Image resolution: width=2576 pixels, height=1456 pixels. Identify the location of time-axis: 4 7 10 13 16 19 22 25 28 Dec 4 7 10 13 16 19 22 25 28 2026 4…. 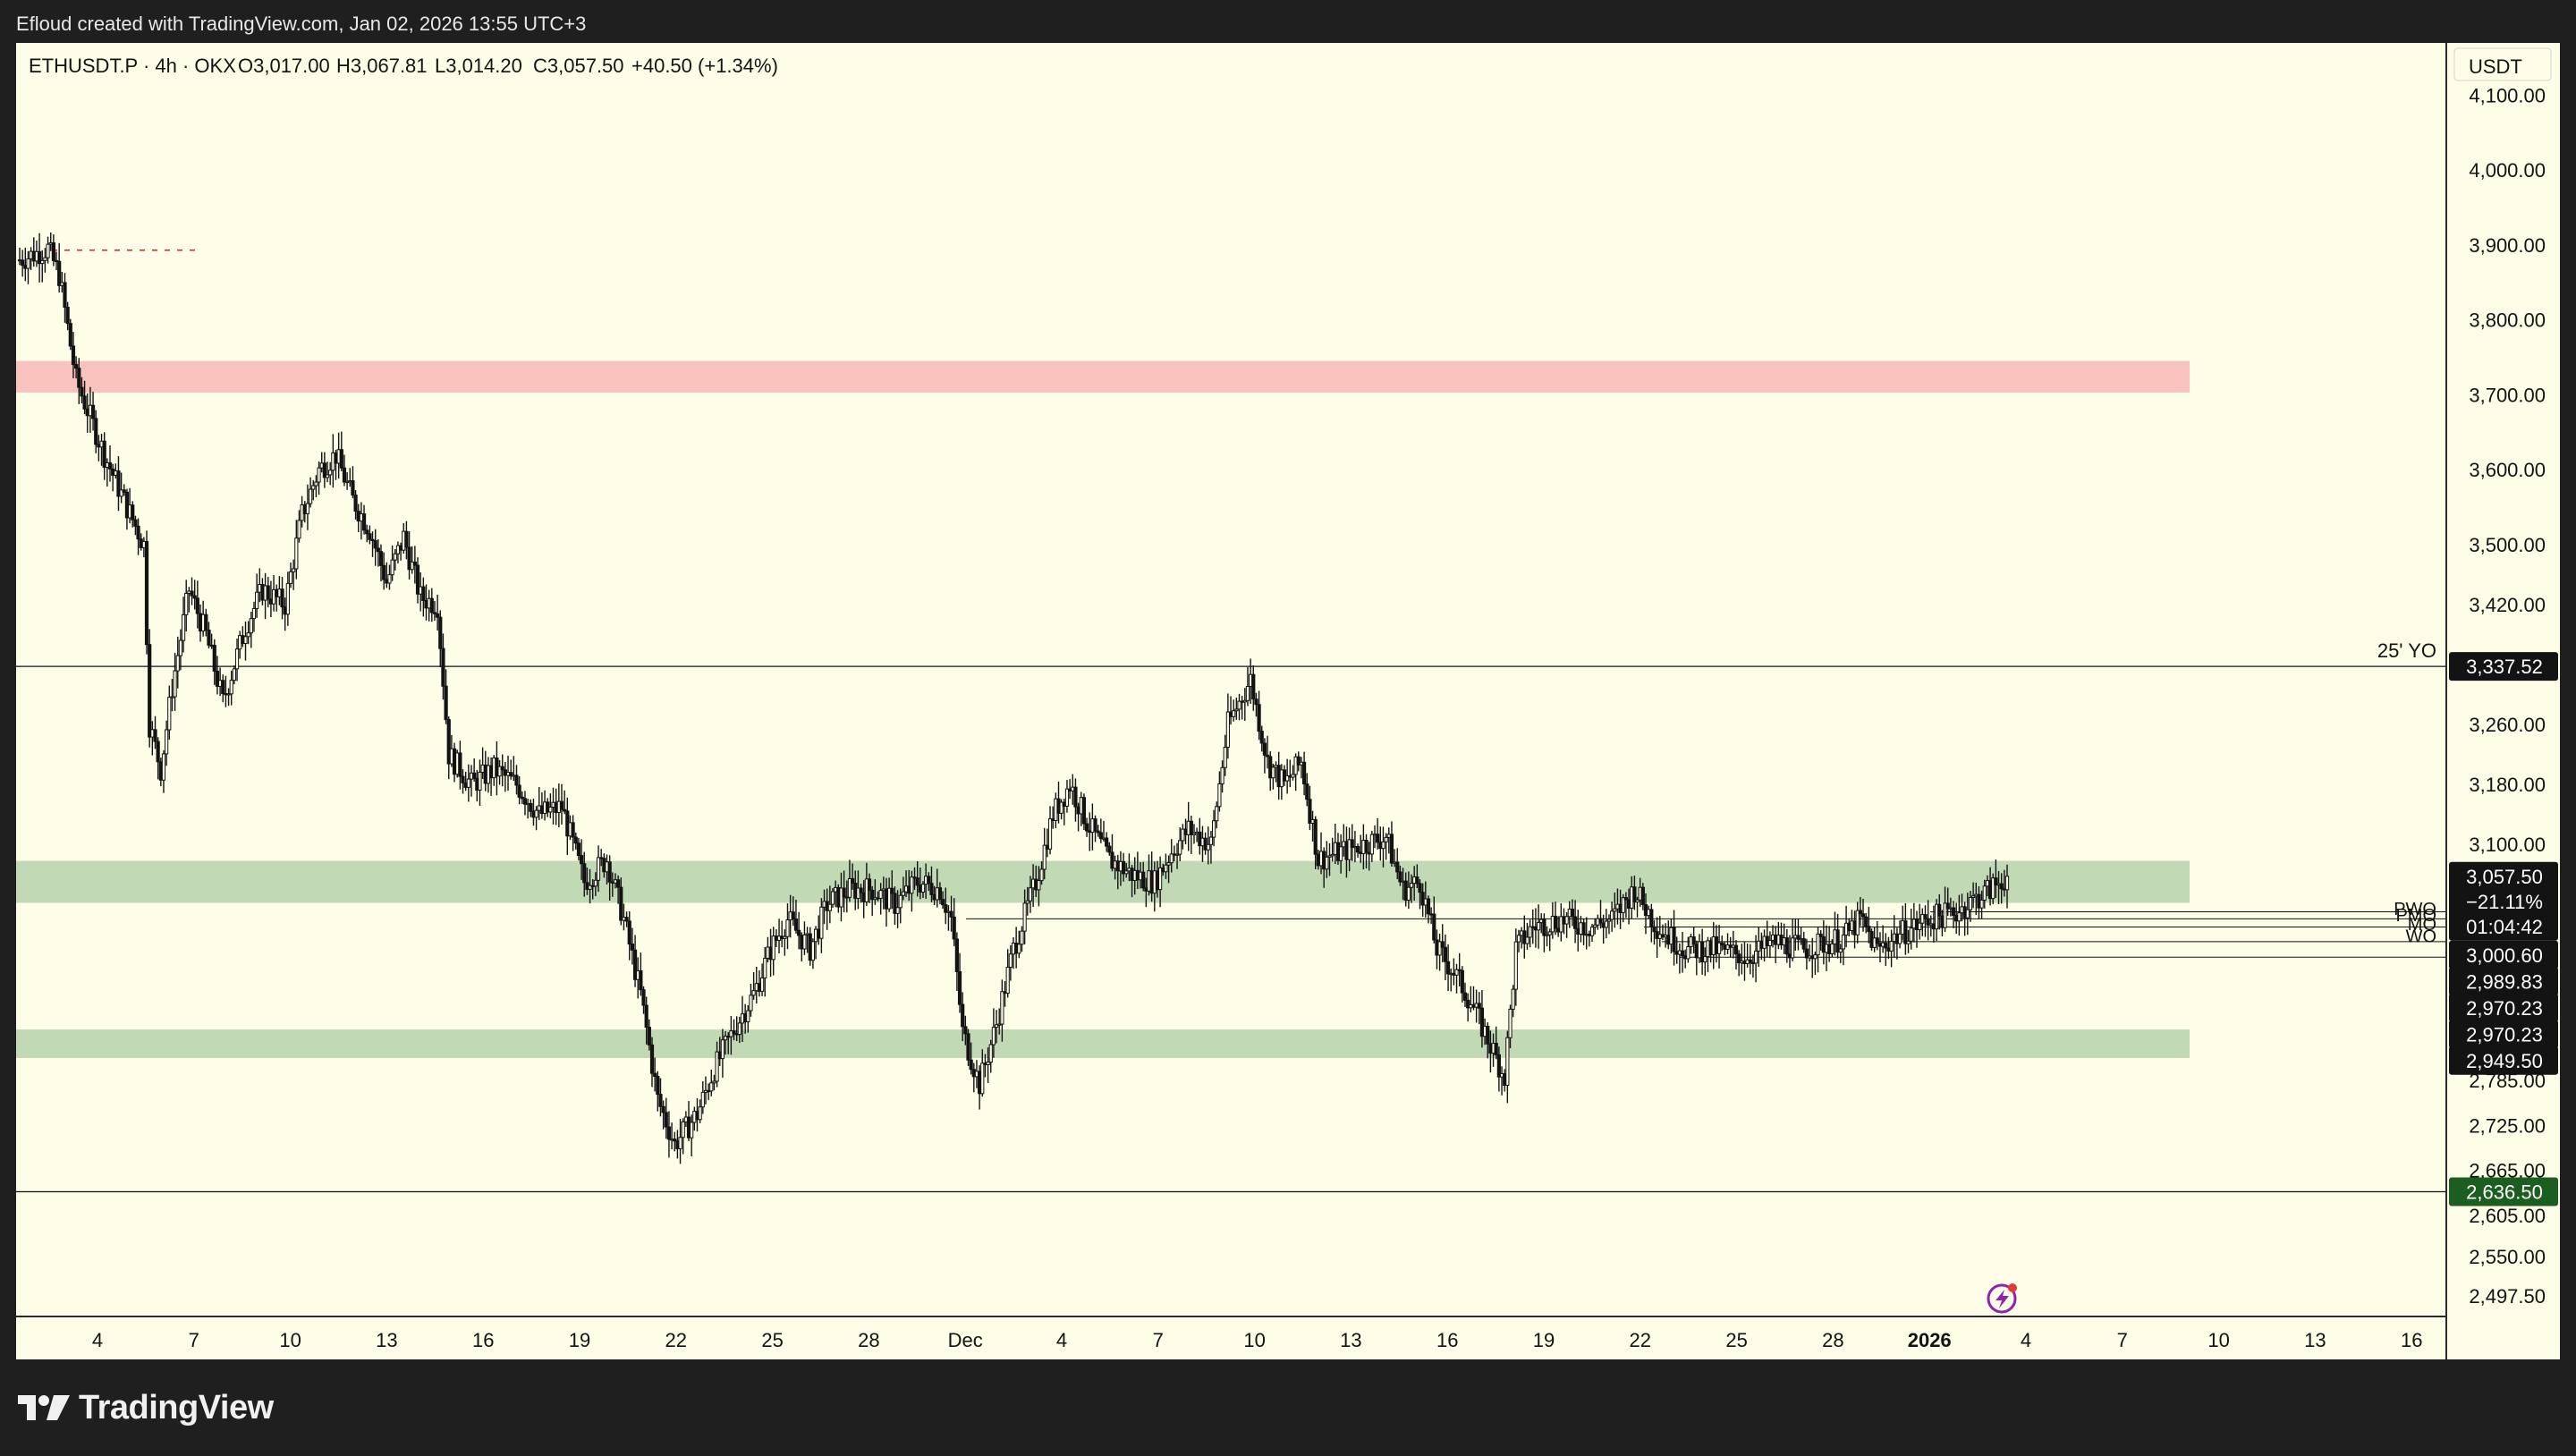
(1257, 1340).